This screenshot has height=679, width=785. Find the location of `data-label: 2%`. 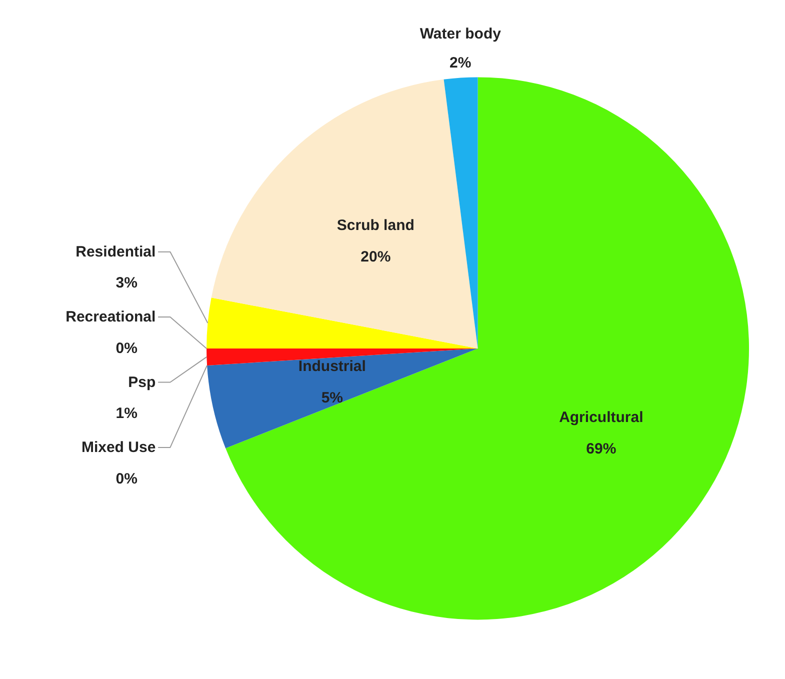

data-label: 2% is located at coordinates (461, 63).